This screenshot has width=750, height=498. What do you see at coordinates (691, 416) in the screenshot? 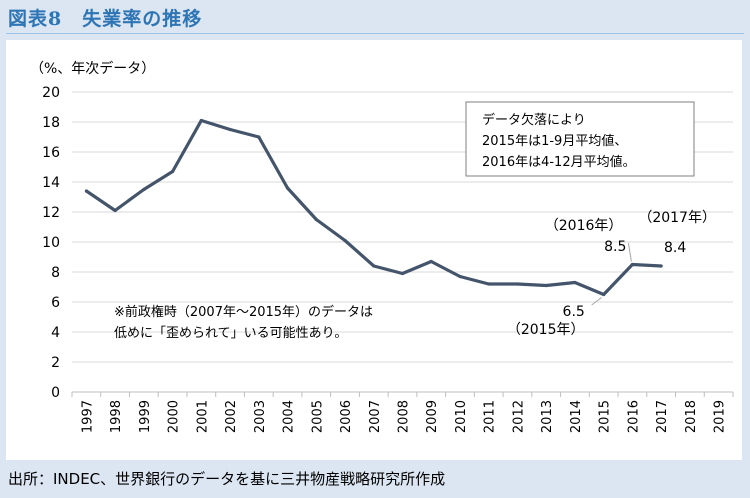
I see `x-tick-label: 2018` at bounding box center [691, 416].